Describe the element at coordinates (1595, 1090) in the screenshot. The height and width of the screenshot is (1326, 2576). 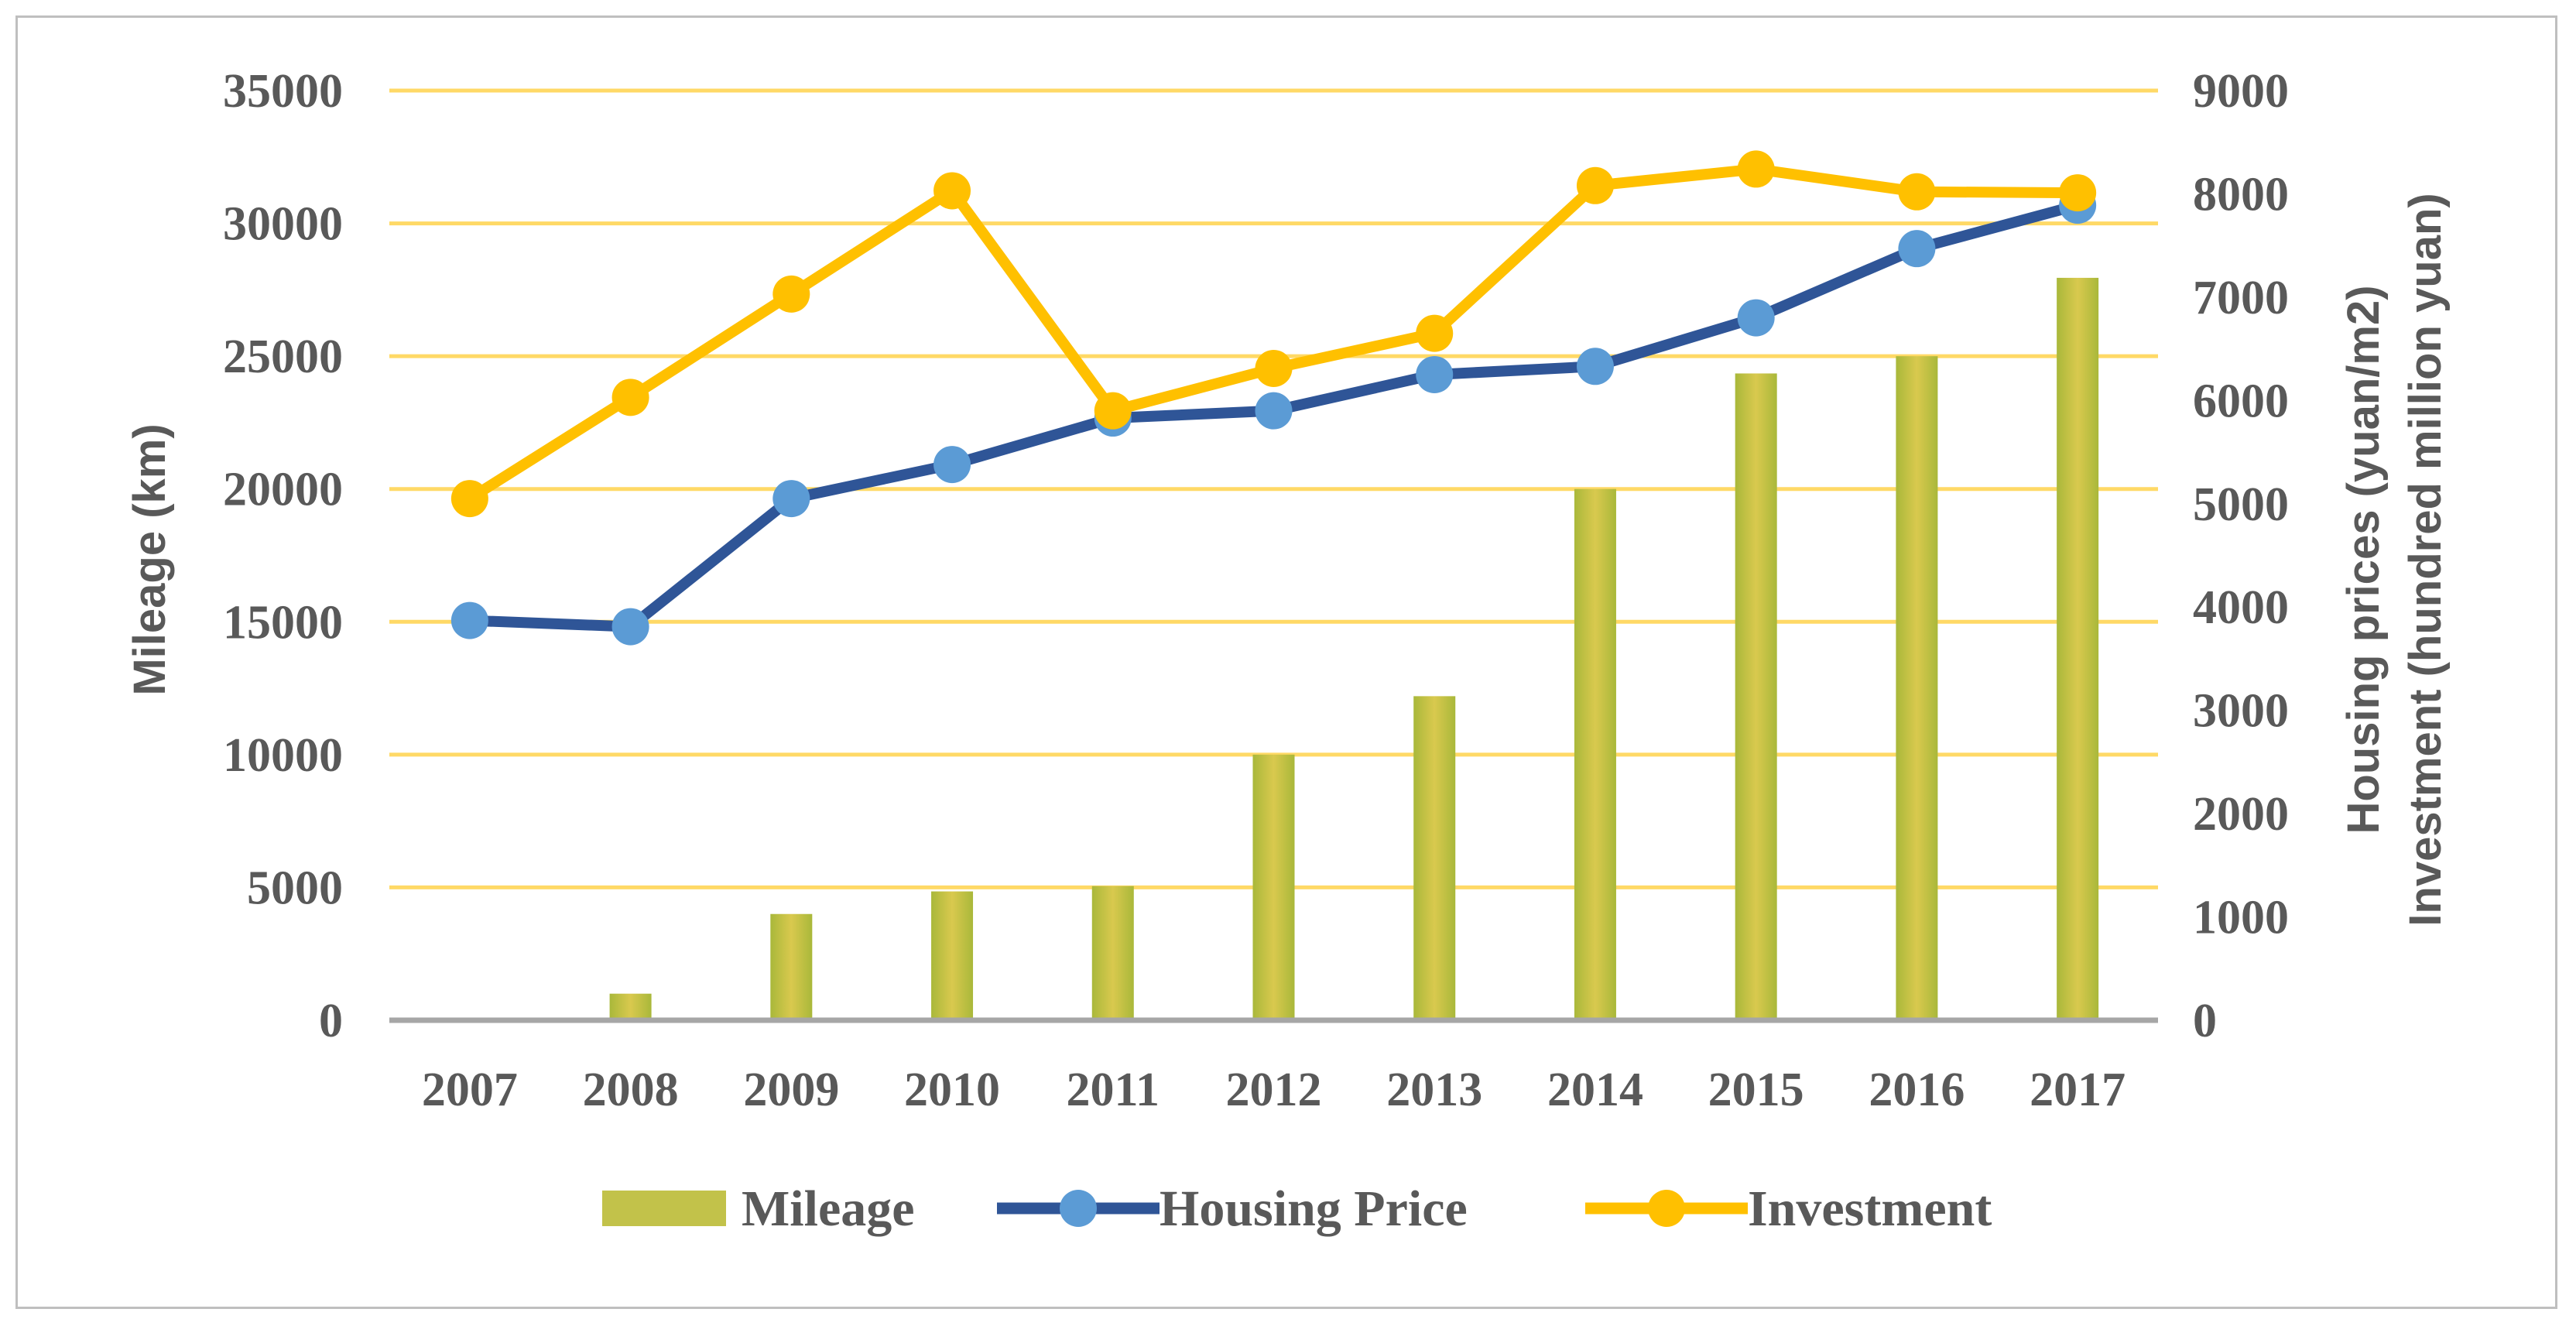
I see `x-tick-label: 2014` at that location.